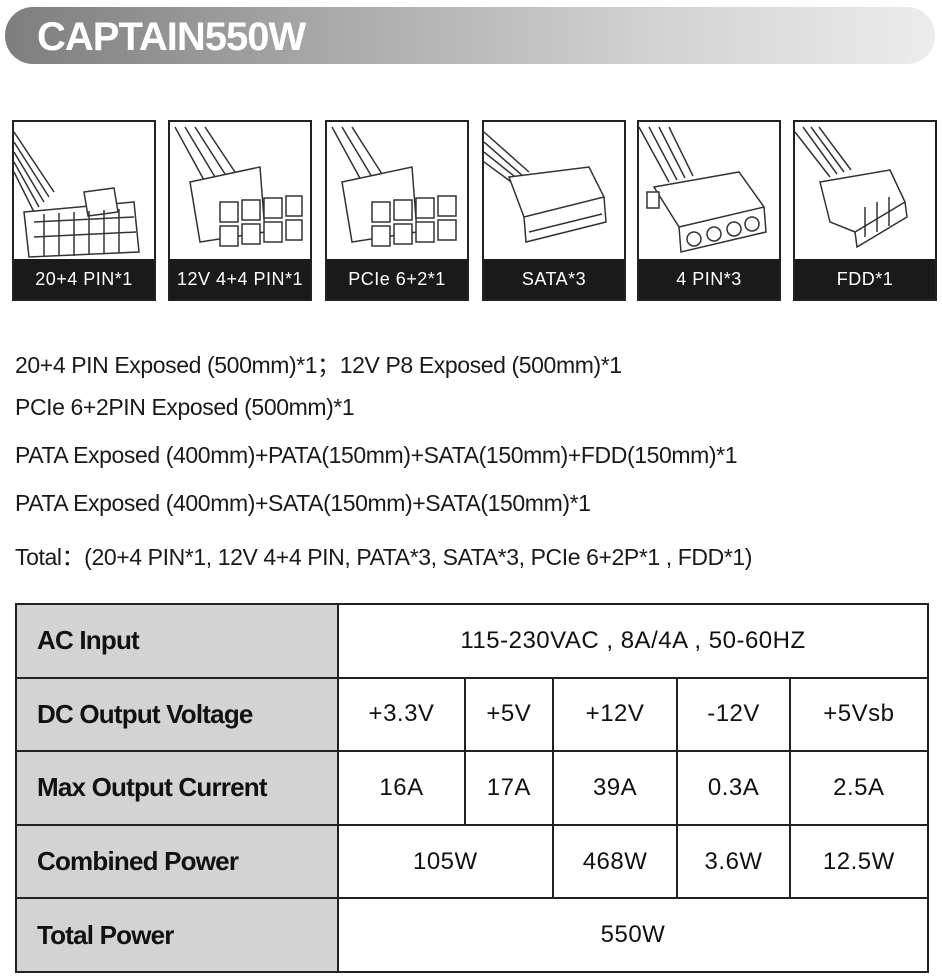 This screenshot has width=942, height=976. I want to click on table-row-ac-input: AC Input 115-230VAC , 8A/4A , 50-60HZ, so click(472, 641).